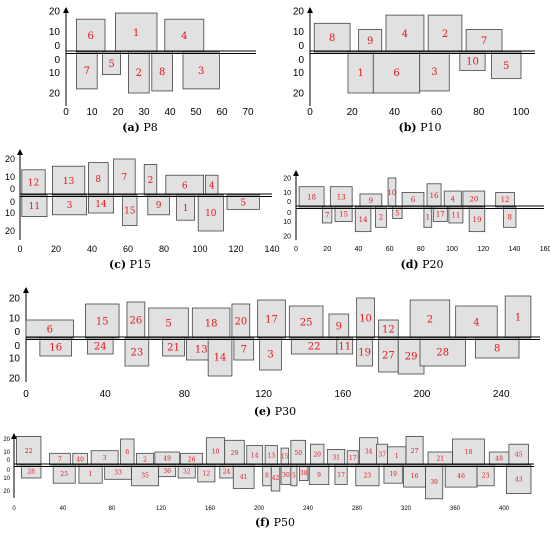 The height and width of the screenshot is (533, 550). Describe the element at coordinates (267, 476) in the screenshot. I see `item-label: 8` at that location.